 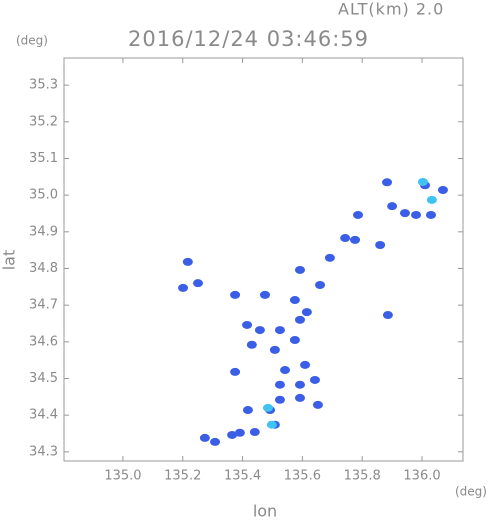 What do you see at coordinates (302, 476) in the screenshot?
I see `x-tick-label: 135.6` at bounding box center [302, 476].